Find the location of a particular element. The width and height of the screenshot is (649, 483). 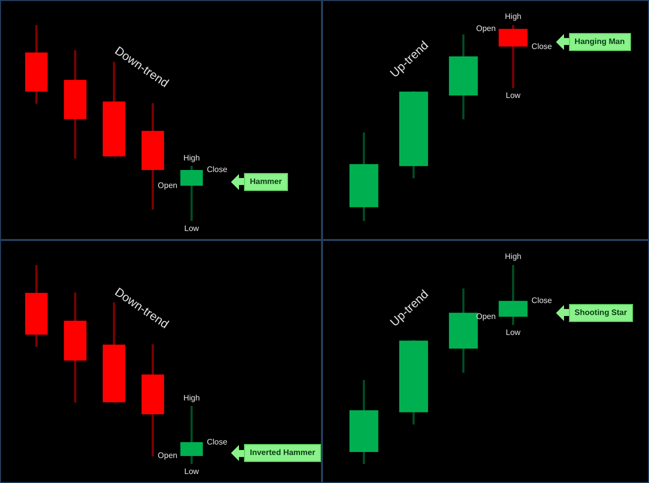

arrow-callout: Hanging Man is located at coordinates (593, 41).